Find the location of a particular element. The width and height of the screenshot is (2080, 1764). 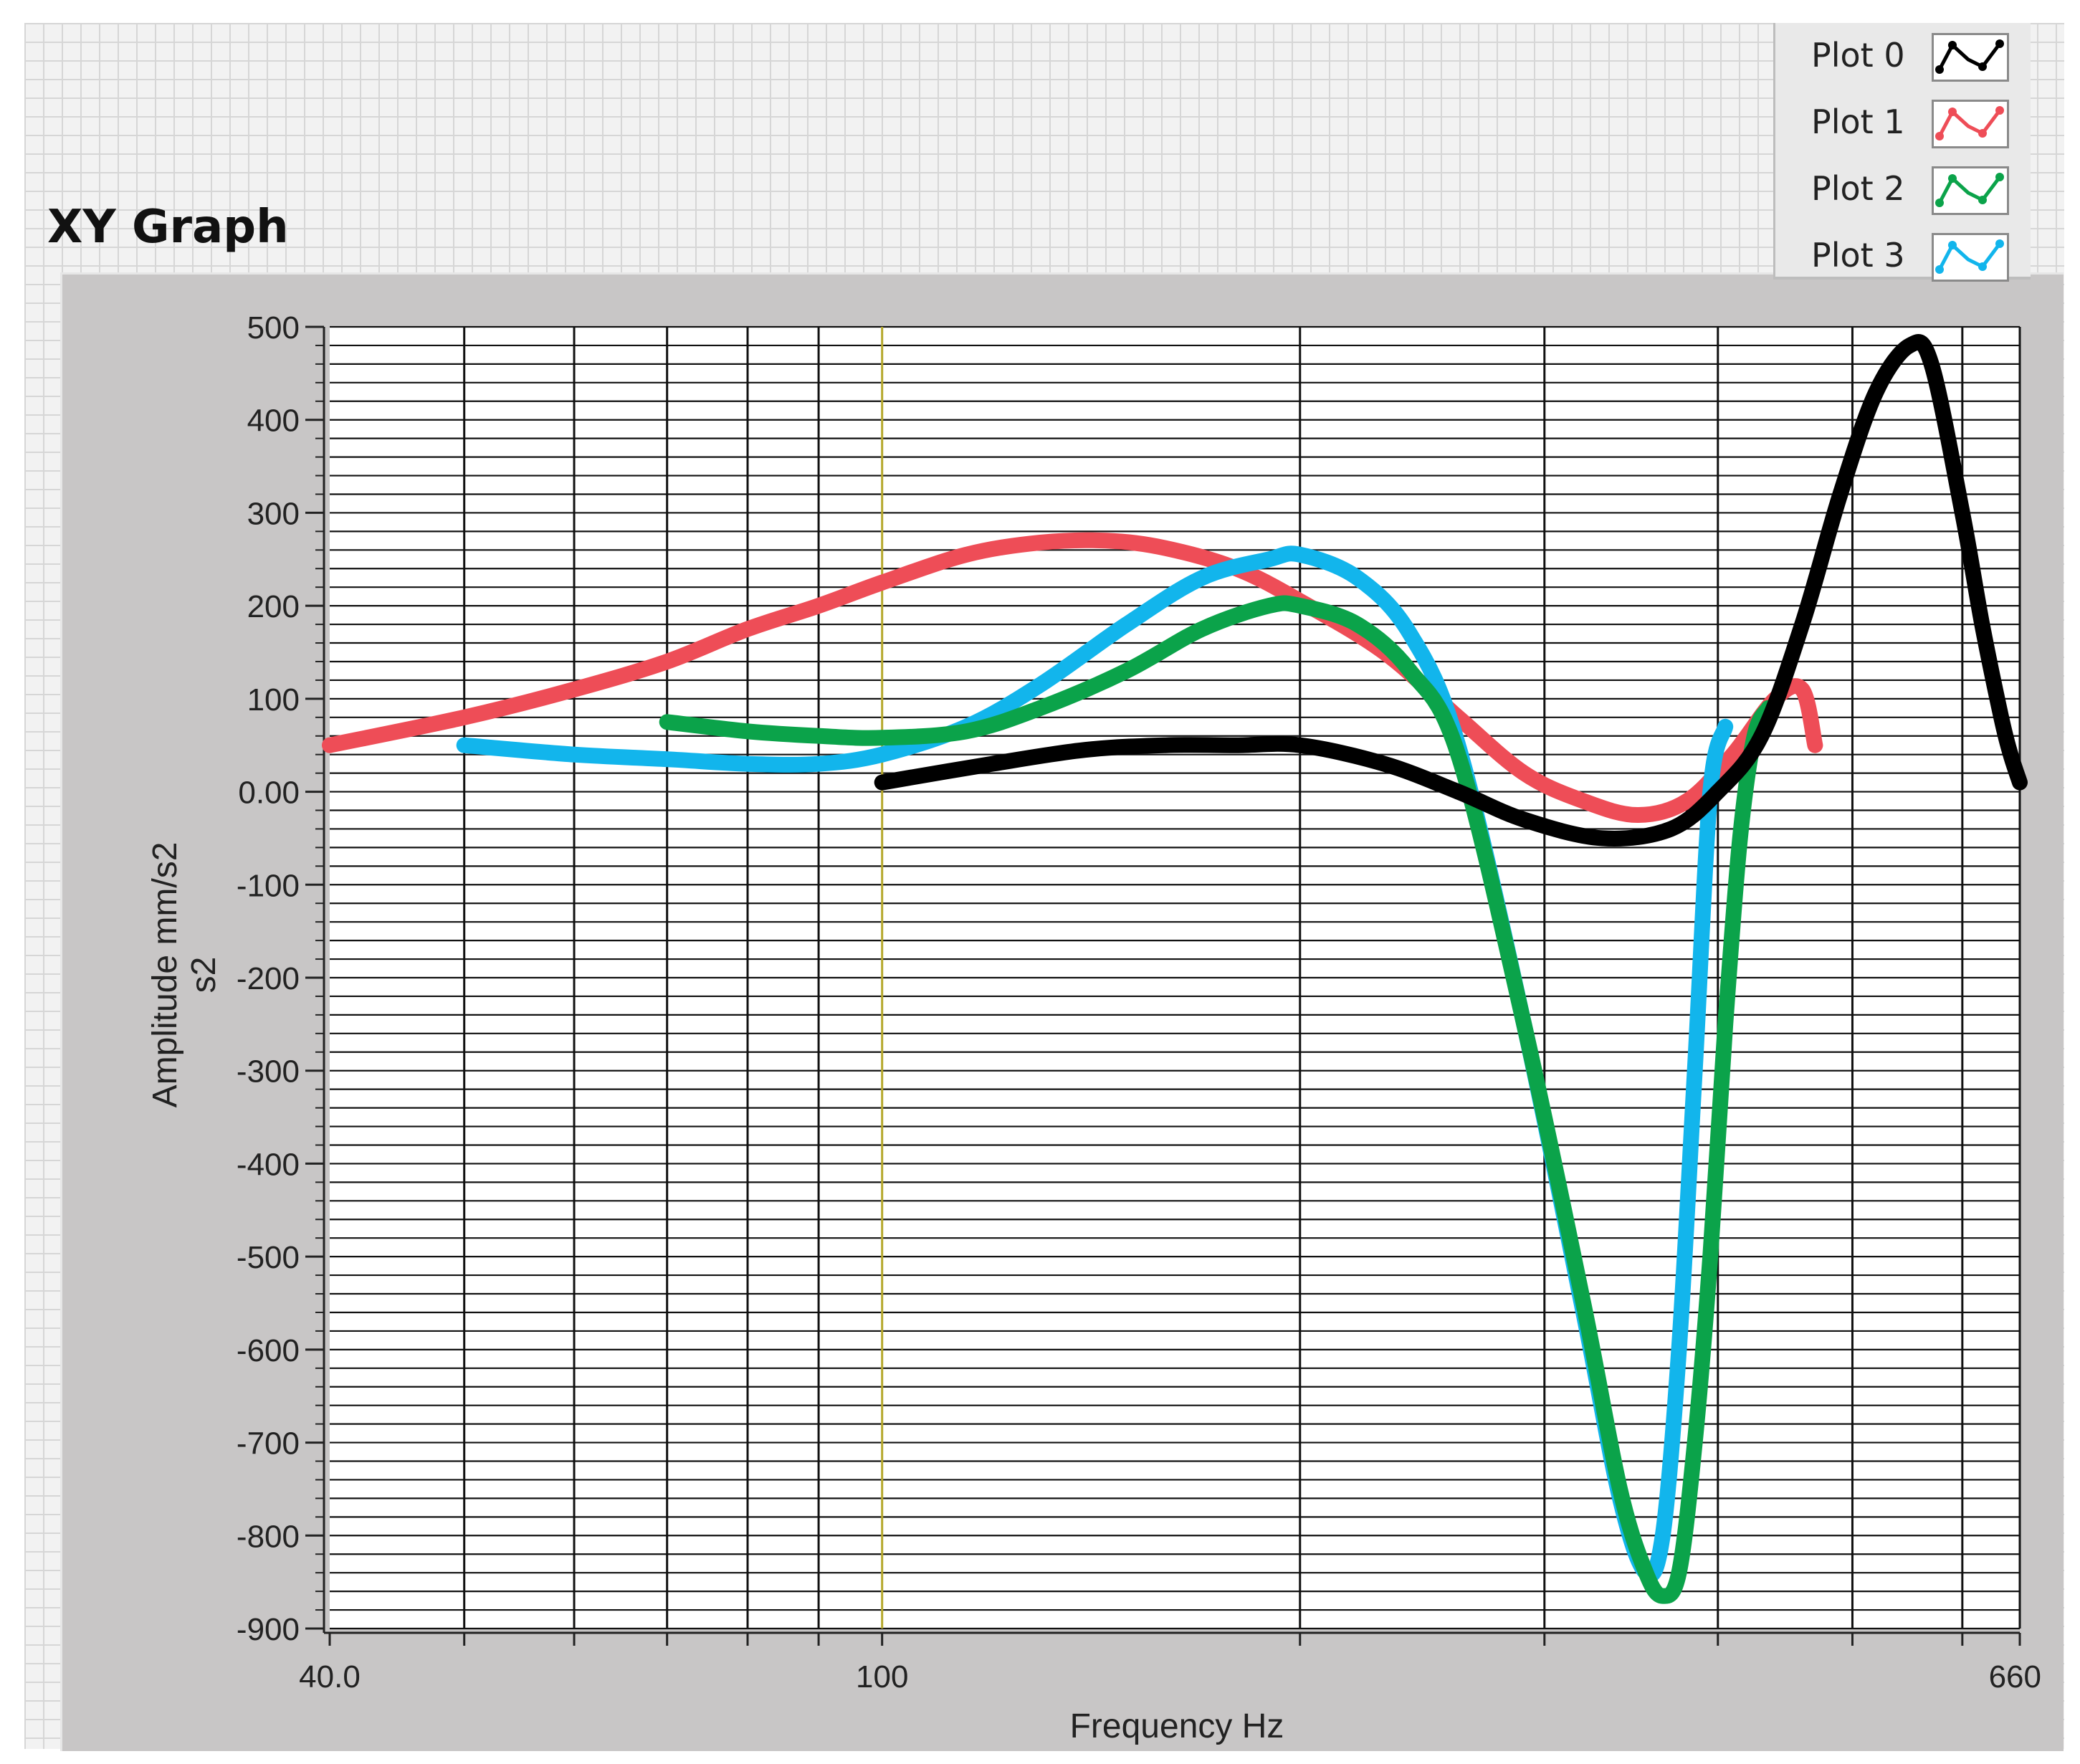

x-tick-label: 40.0 is located at coordinates (330, 1677).